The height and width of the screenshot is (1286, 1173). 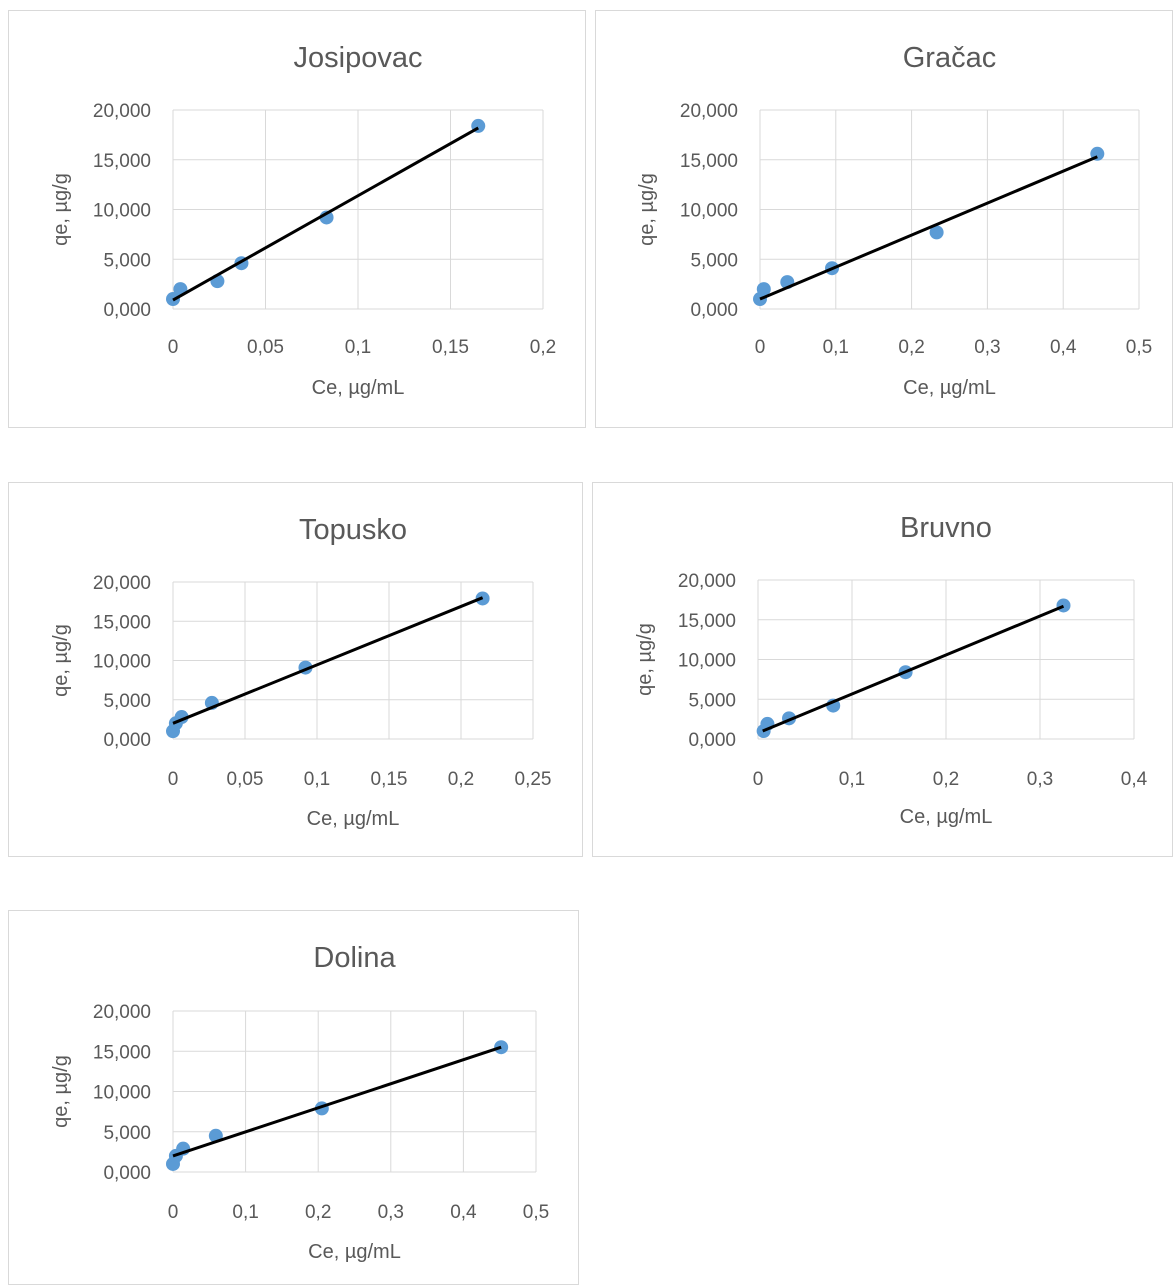 I want to click on chart-title: Bruvno, so click(x=946, y=528).